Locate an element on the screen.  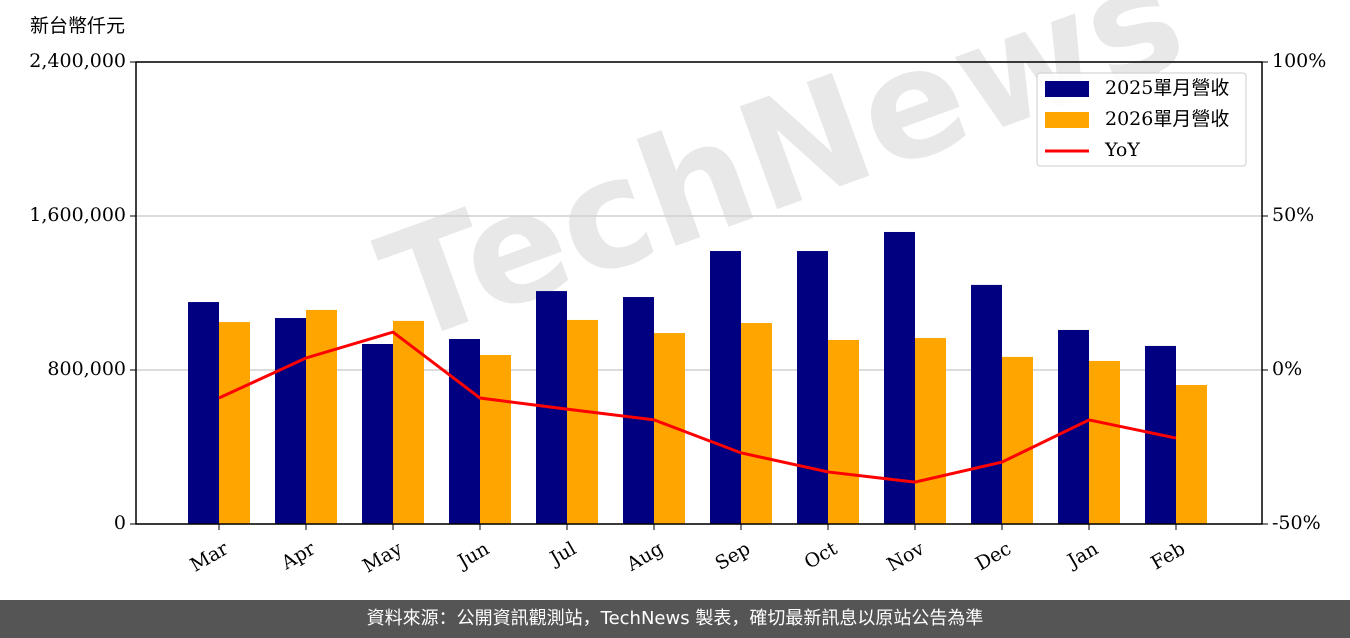
x-tick-label: Jul is located at coordinates (562, 554).